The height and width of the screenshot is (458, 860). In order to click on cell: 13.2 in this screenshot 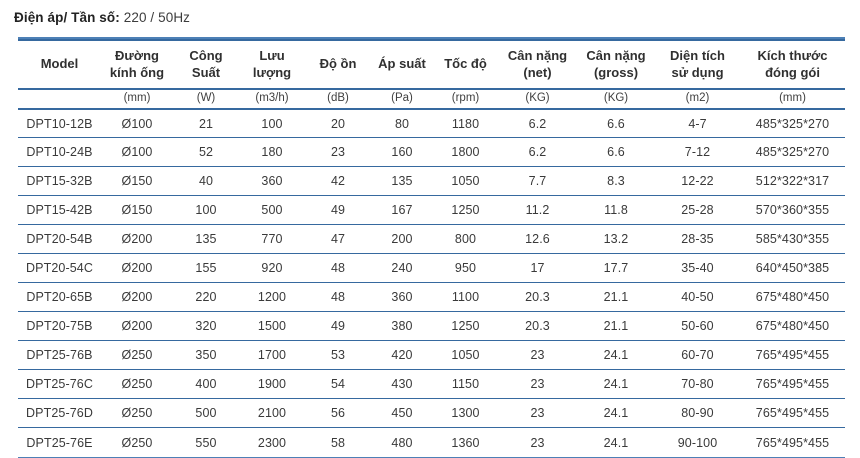, I will do `click(616, 239)`.